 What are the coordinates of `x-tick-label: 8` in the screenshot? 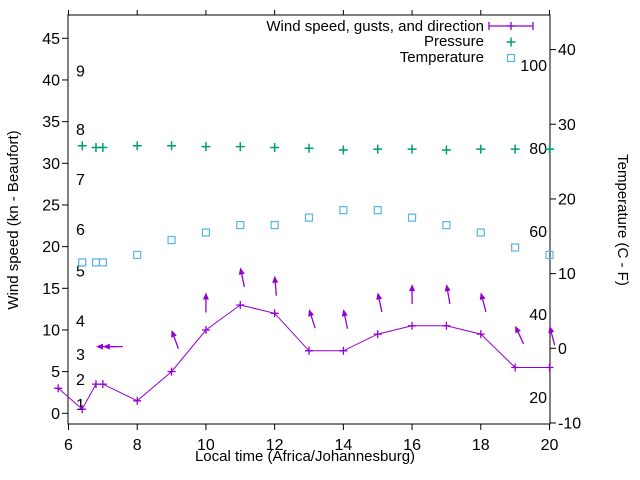 It's located at (137, 445).